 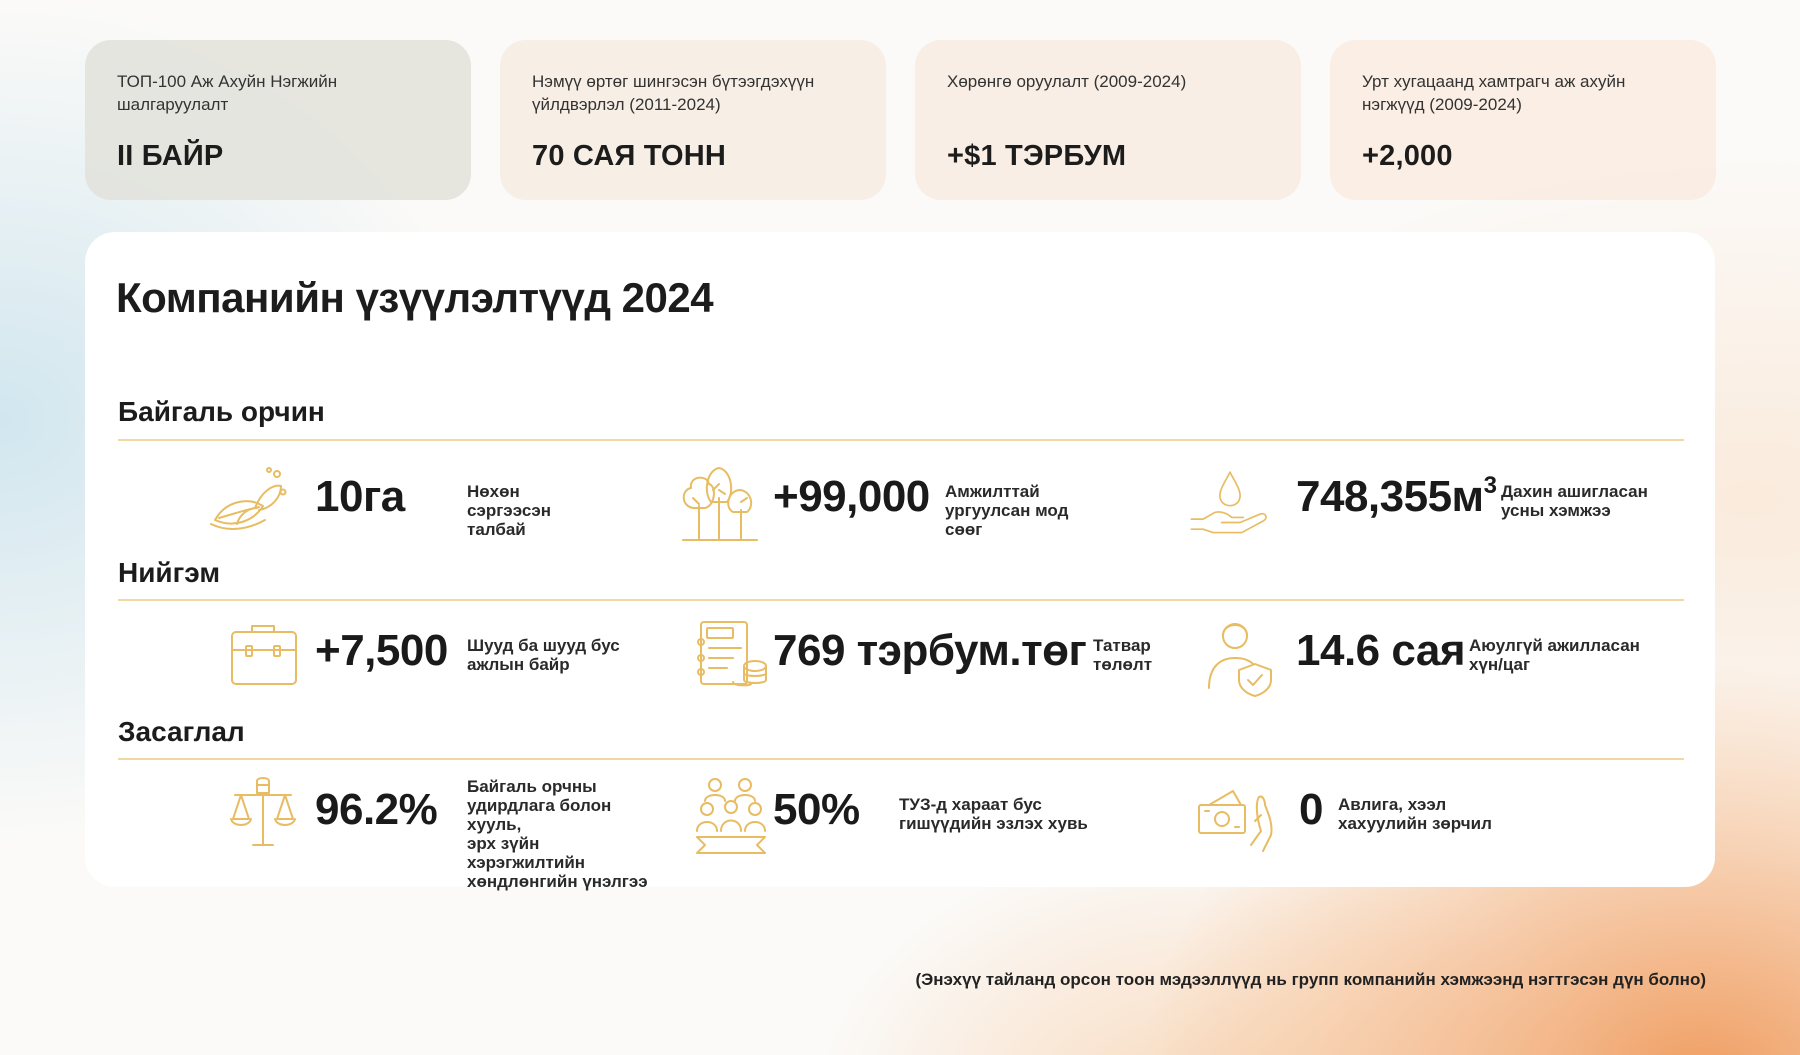 I want to click on seed-leaf-icon, so click(x=249, y=504).